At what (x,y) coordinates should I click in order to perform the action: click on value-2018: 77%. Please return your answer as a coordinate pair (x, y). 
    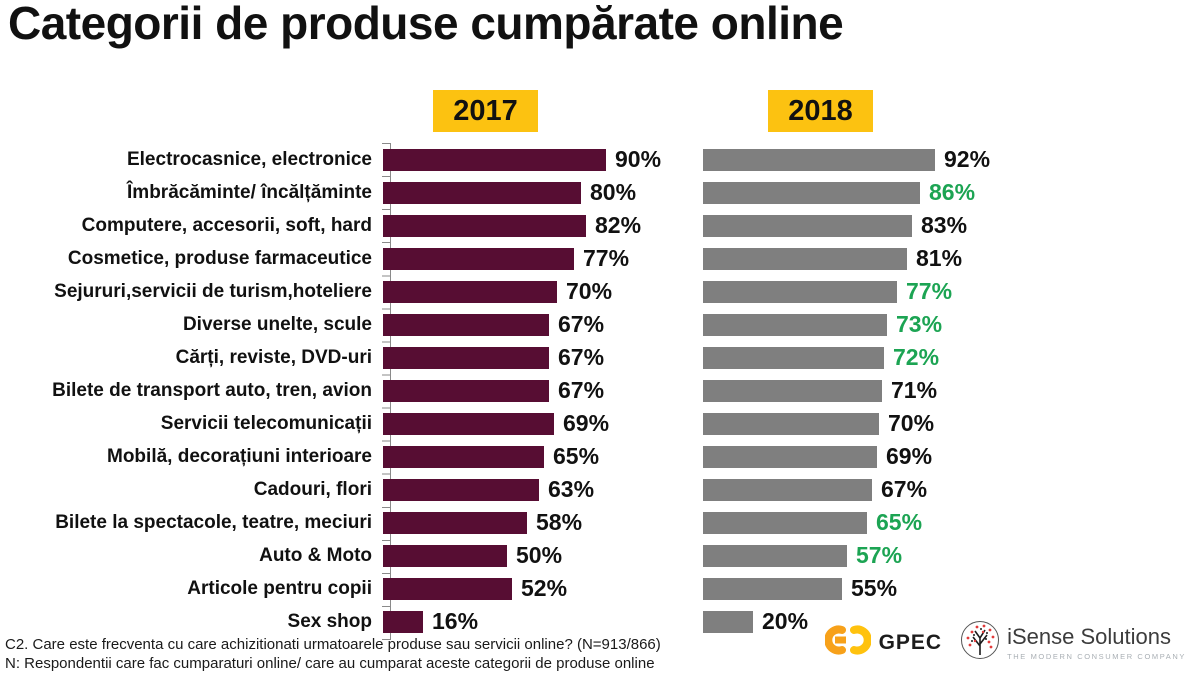
    Looking at the image, I should click on (929, 291).